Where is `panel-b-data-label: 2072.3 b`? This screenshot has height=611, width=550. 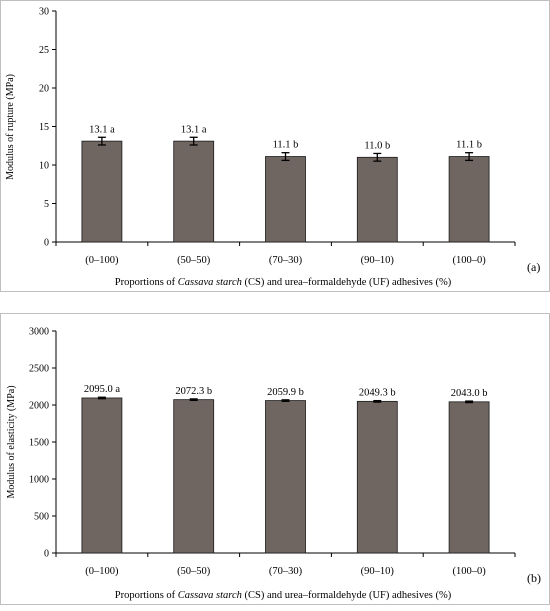 panel-b-data-label: 2072.3 b is located at coordinates (193, 391).